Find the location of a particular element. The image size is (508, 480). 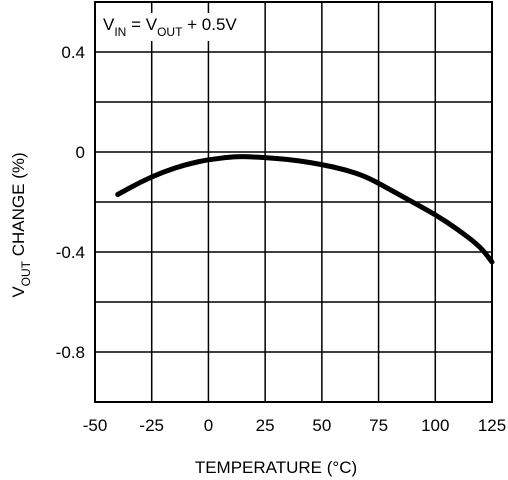

x-tick-label: -50 is located at coordinates (95, 425).